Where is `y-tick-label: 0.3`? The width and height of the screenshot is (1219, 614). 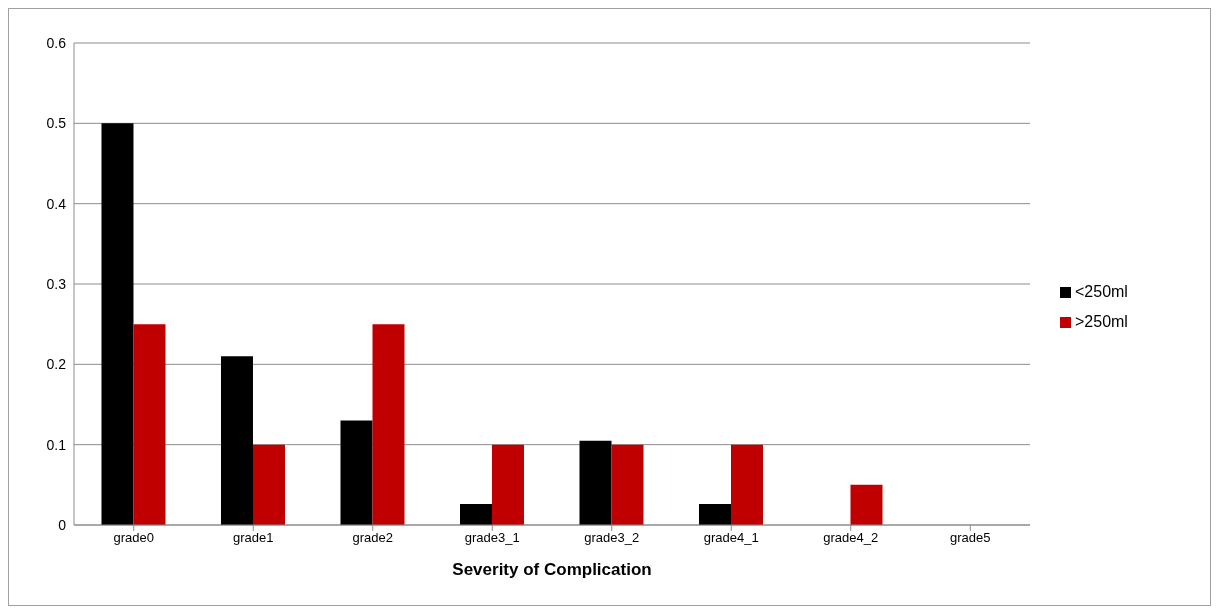 y-tick-label: 0.3 is located at coordinates (56, 283).